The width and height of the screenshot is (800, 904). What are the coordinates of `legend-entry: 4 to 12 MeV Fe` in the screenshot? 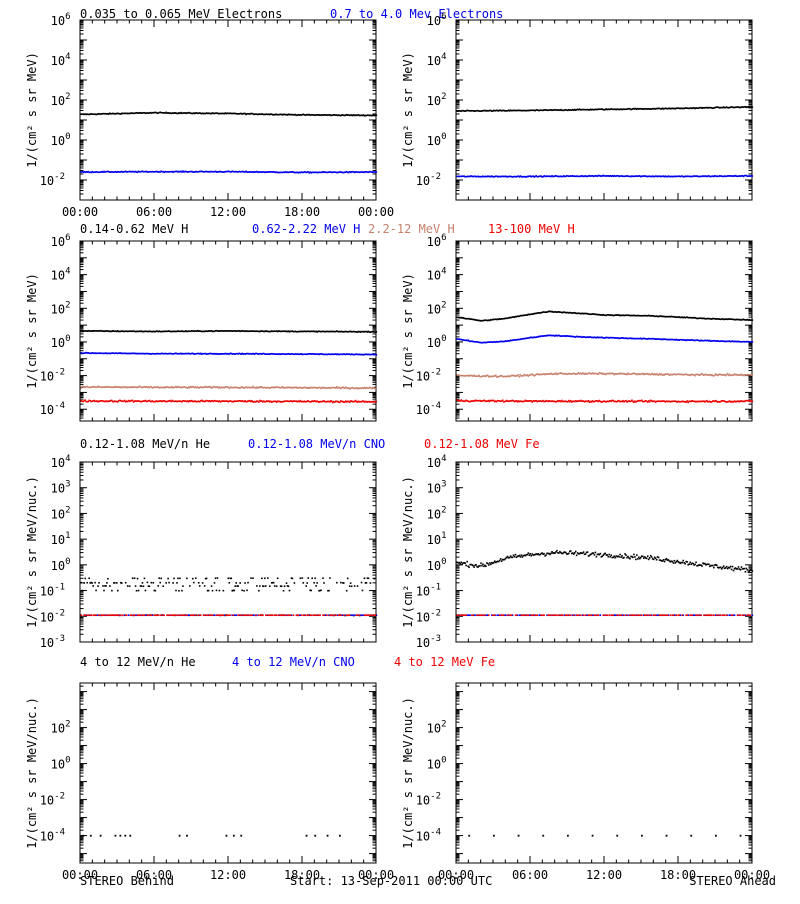 It's located at (444, 662).